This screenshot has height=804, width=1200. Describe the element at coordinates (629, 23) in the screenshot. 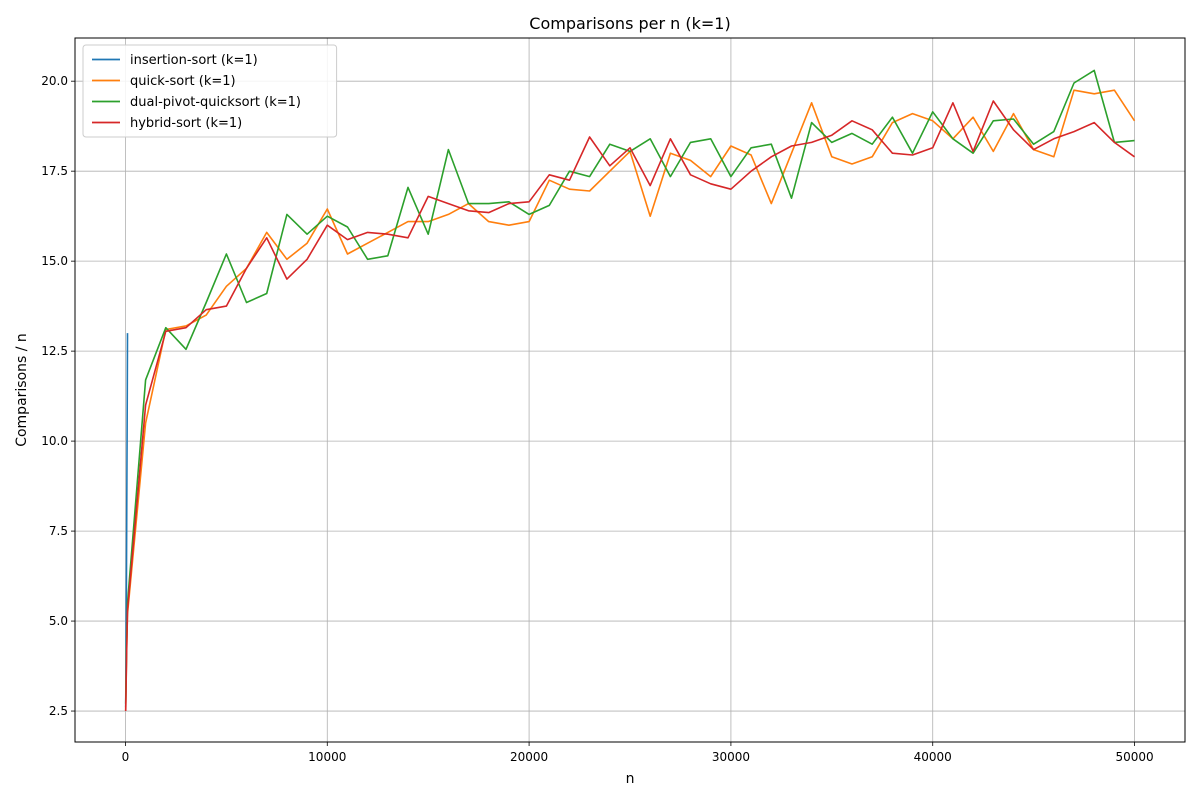

I see `chart-title: Comparisons per n (k=1)` at that location.